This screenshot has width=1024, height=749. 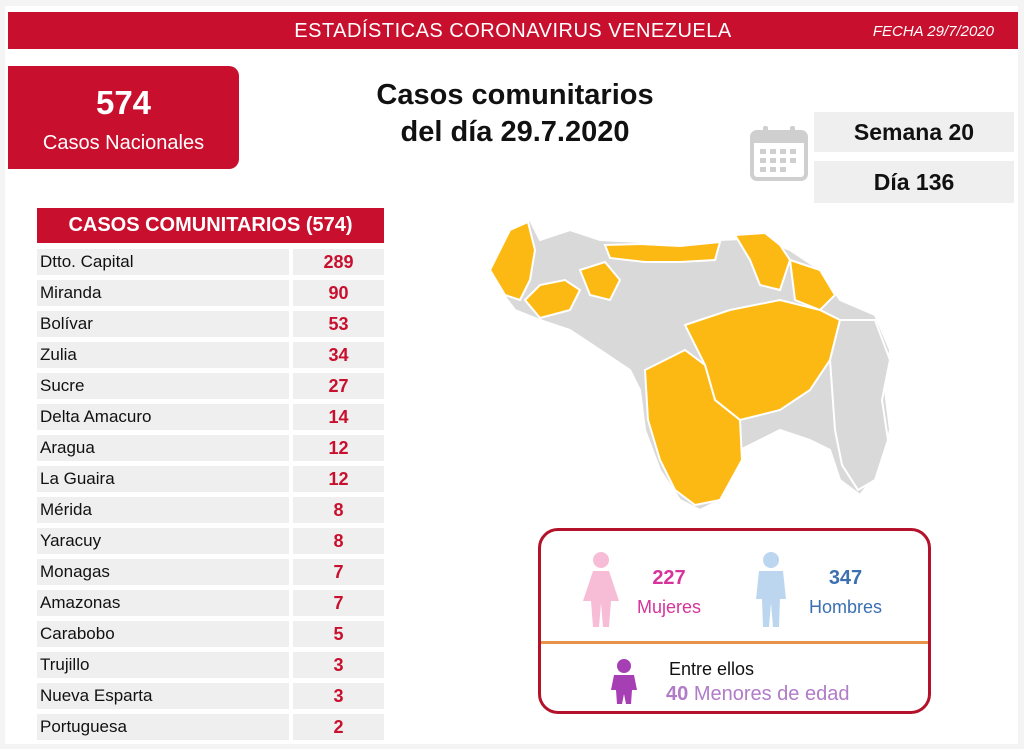 I want to click on calendar-icon, so click(x=779, y=153).